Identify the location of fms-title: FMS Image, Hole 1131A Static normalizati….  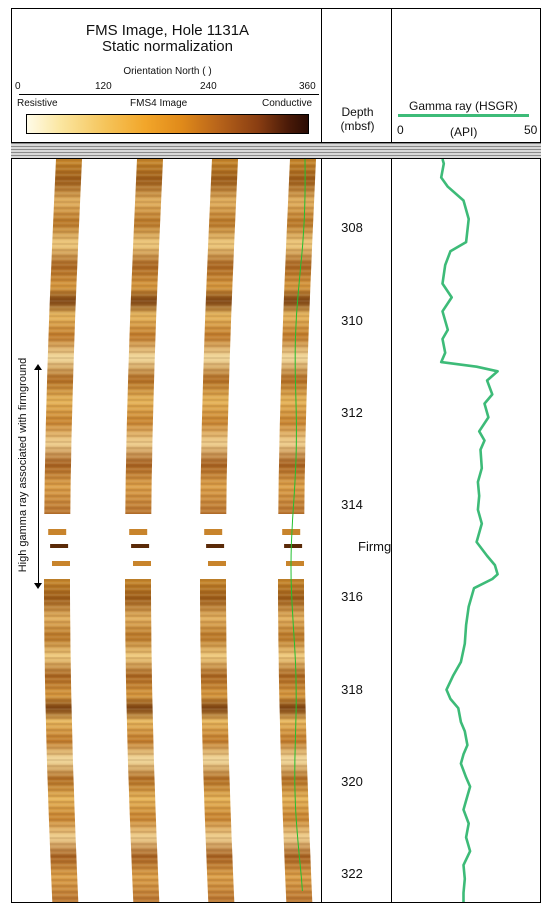
(167, 39).